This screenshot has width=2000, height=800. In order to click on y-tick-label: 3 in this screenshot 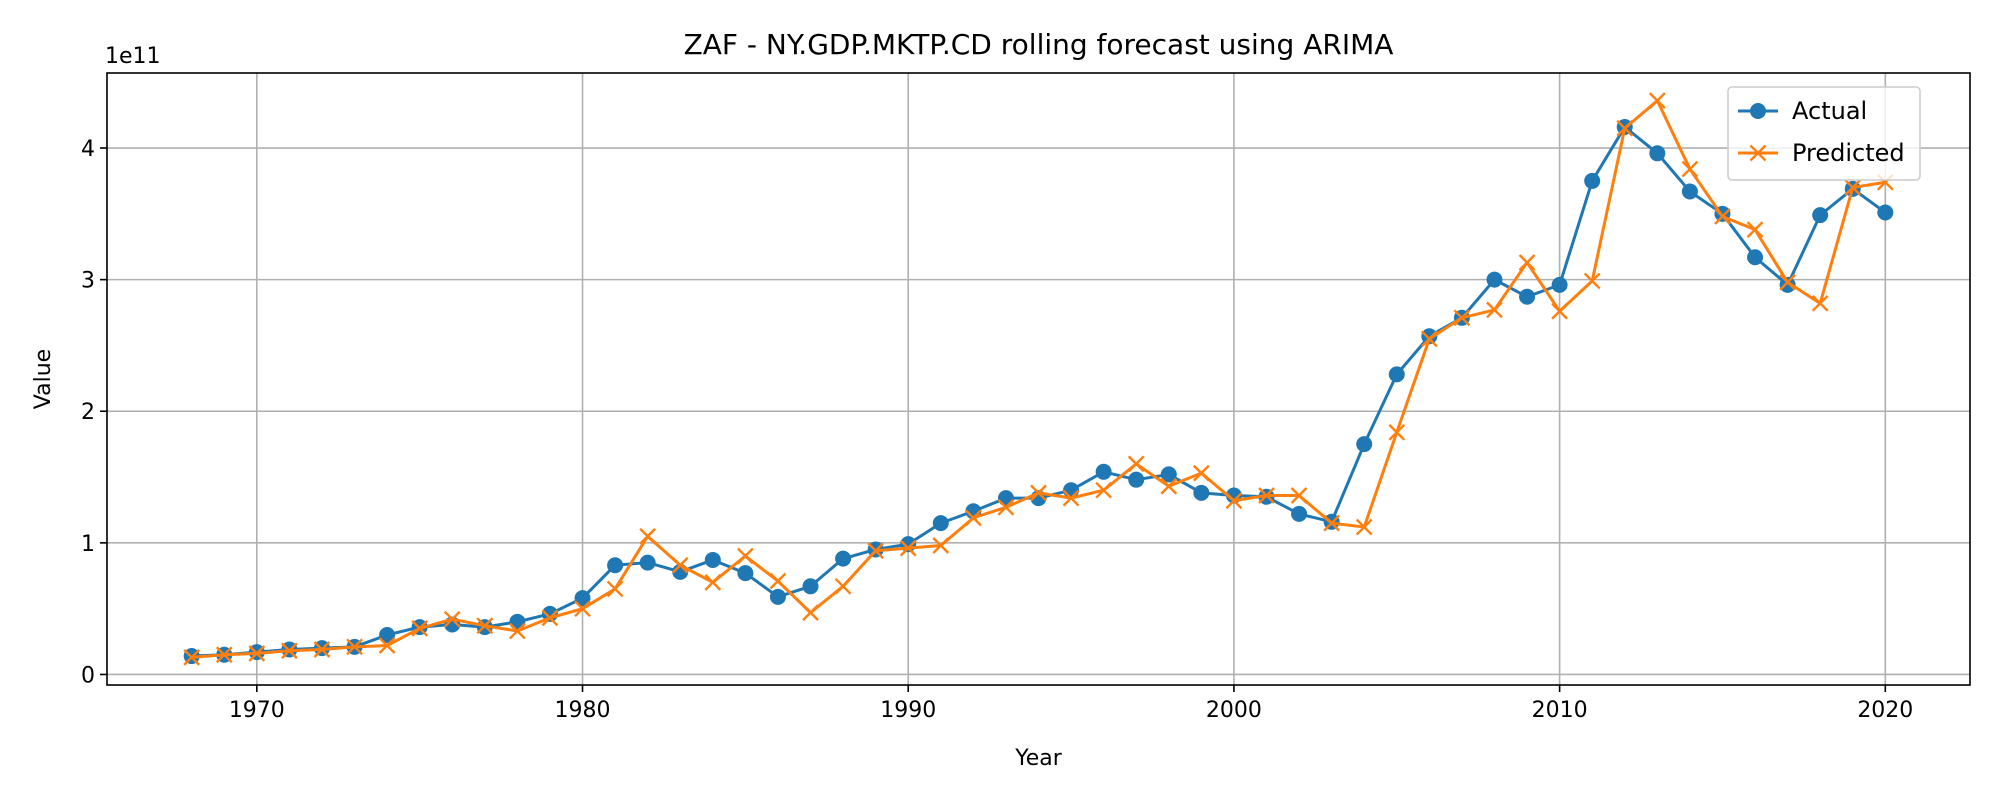, I will do `click(88, 281)`.